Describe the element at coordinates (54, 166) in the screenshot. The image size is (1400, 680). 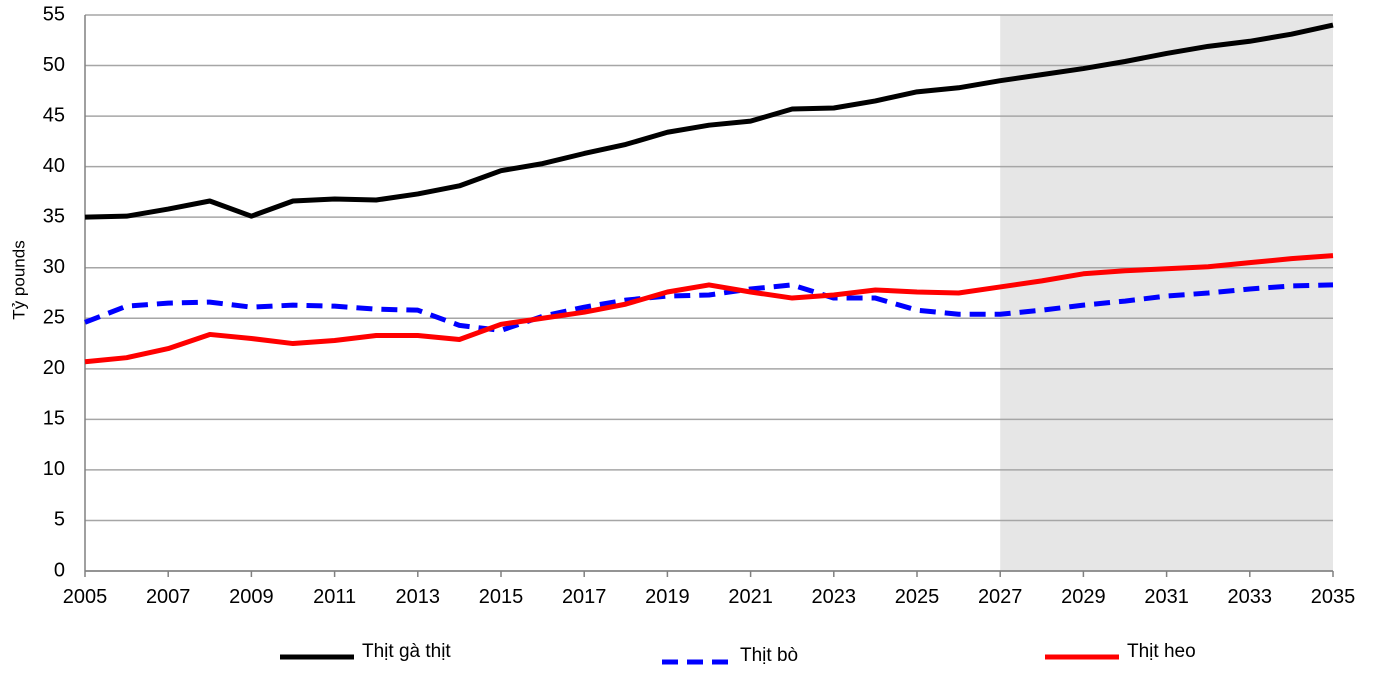
I see `y-tick-label: 40` at that location.